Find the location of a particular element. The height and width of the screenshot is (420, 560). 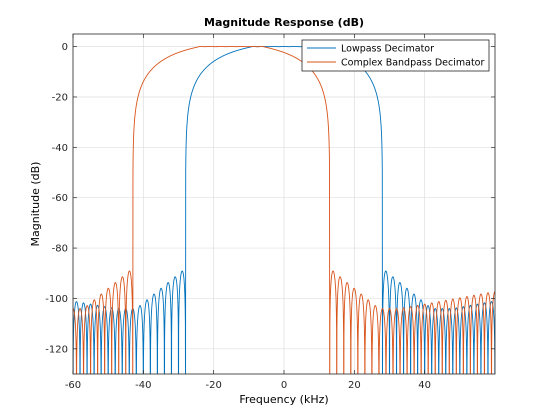

legend-box is located at coordinates (395, 55).